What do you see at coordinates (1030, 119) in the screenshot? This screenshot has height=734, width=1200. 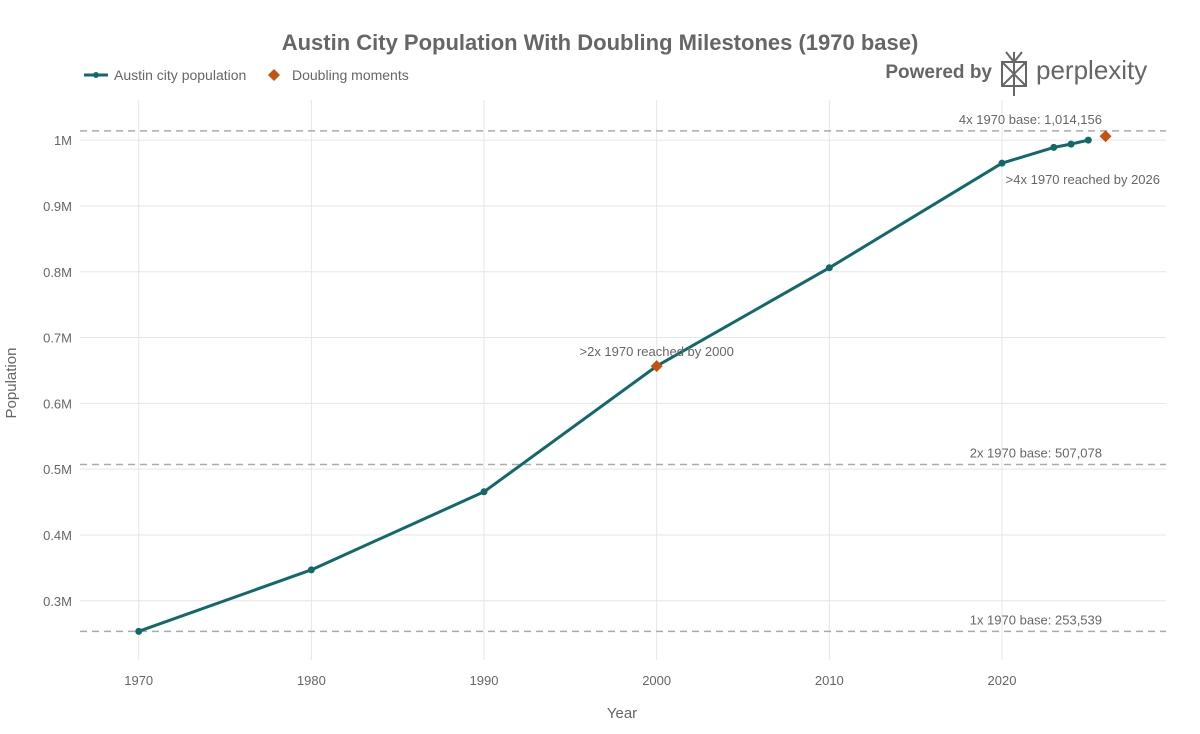 I see `reference-line-label: 4x 1970 base: 1,014,156` at bounding box center [1030, 119].